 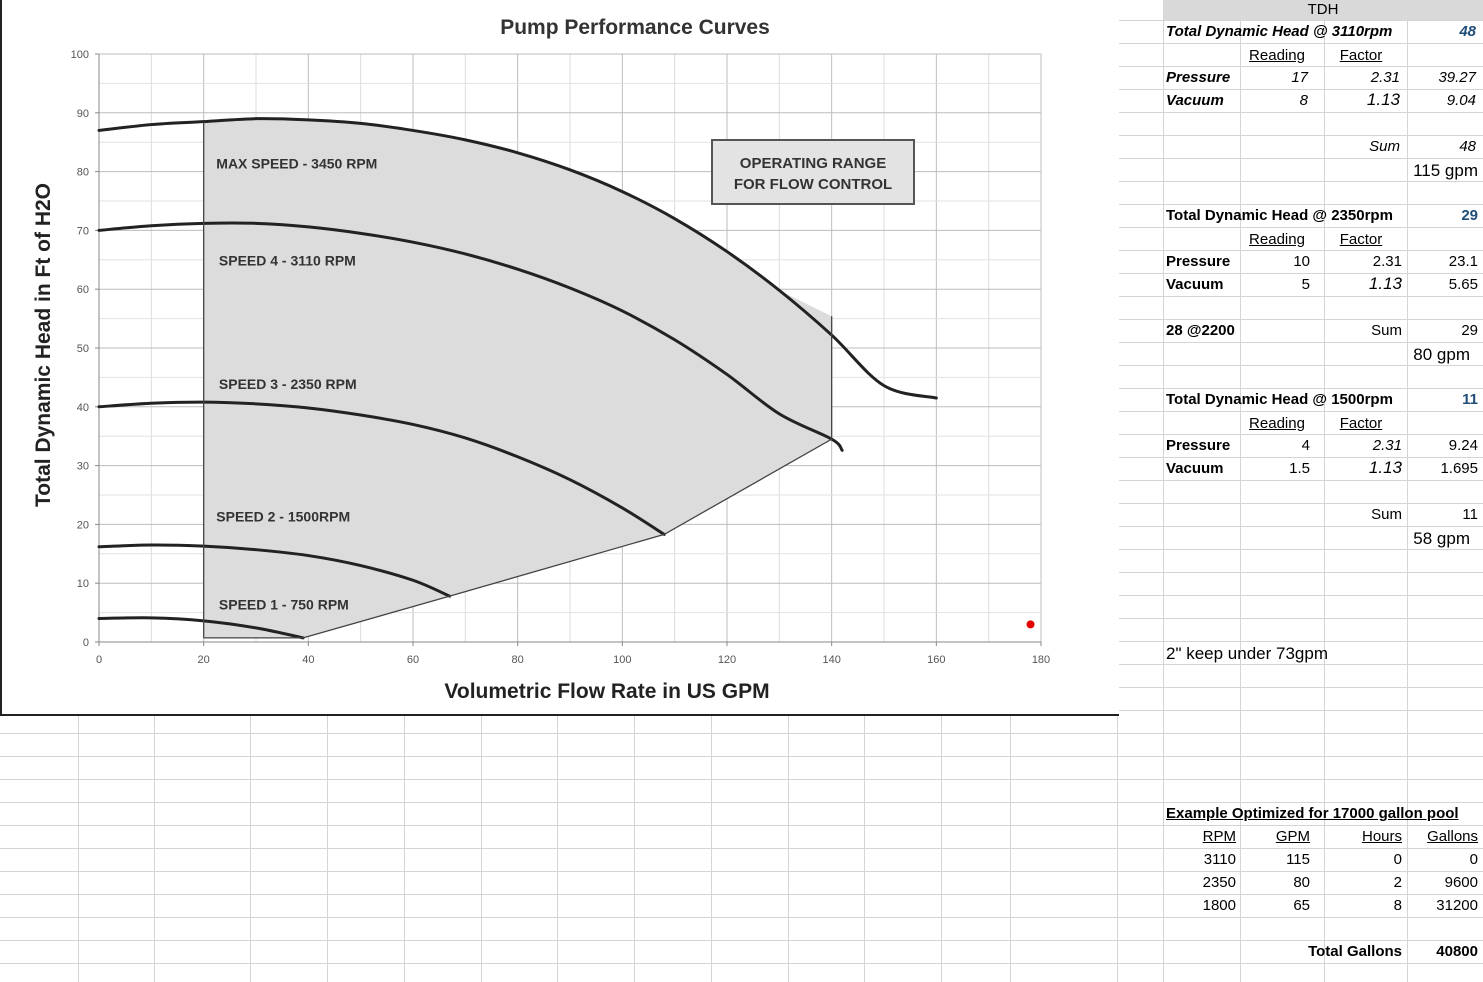 I want to click on block2-factor-header: Factor, so click(x=1361, y=239).